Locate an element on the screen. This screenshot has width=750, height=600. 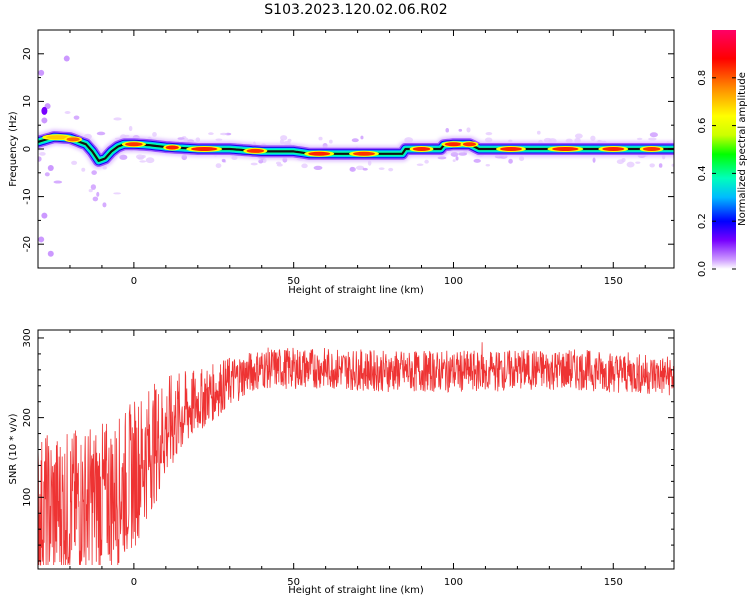
snr-x-tick-label: 150 is located at coordinates (613, 582).